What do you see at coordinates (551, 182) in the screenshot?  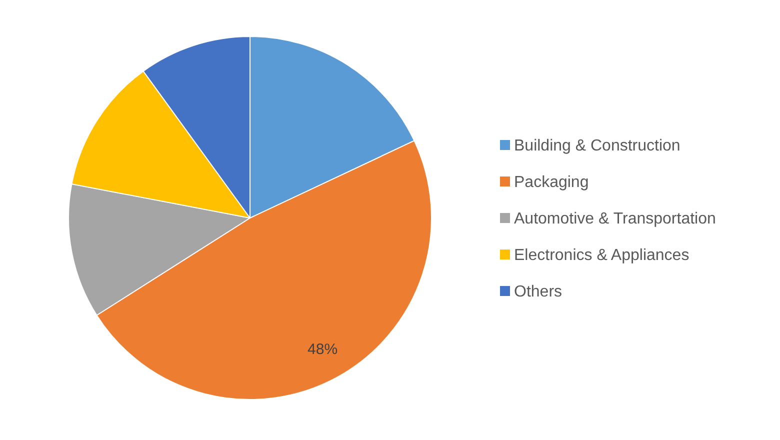 I see `legend-label: Packaging` at bounding box center [551, 182].